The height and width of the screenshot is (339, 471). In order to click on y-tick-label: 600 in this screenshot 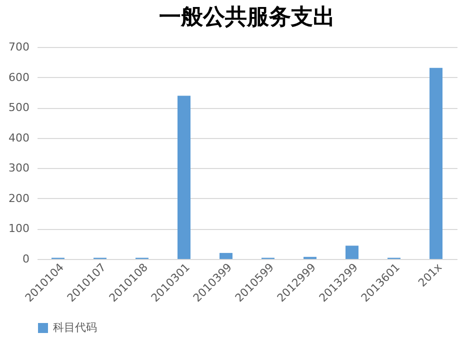, I will do `click(19, 77)`.